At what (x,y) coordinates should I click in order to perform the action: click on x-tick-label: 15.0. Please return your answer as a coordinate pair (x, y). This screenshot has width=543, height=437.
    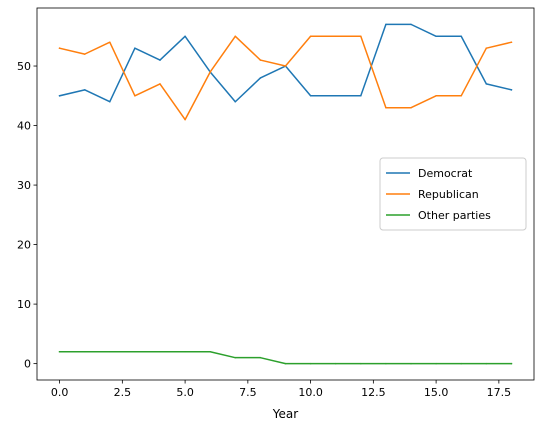
    Looking at the image, I should click on (436, 392).